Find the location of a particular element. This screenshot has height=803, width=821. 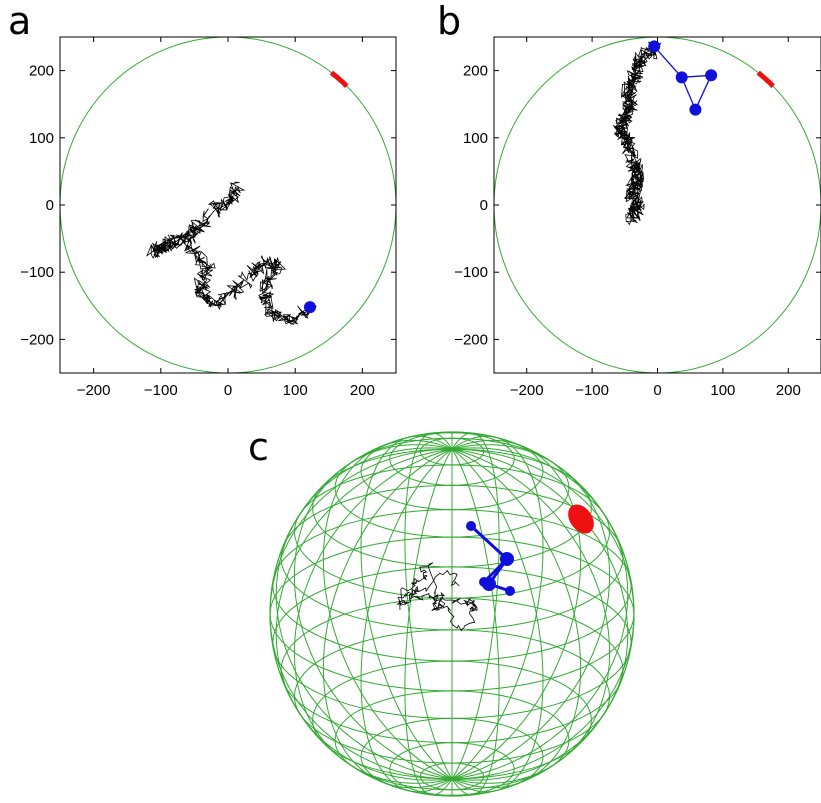

y-tick-label-a-3: 100 is located at coordinates (41, 138).